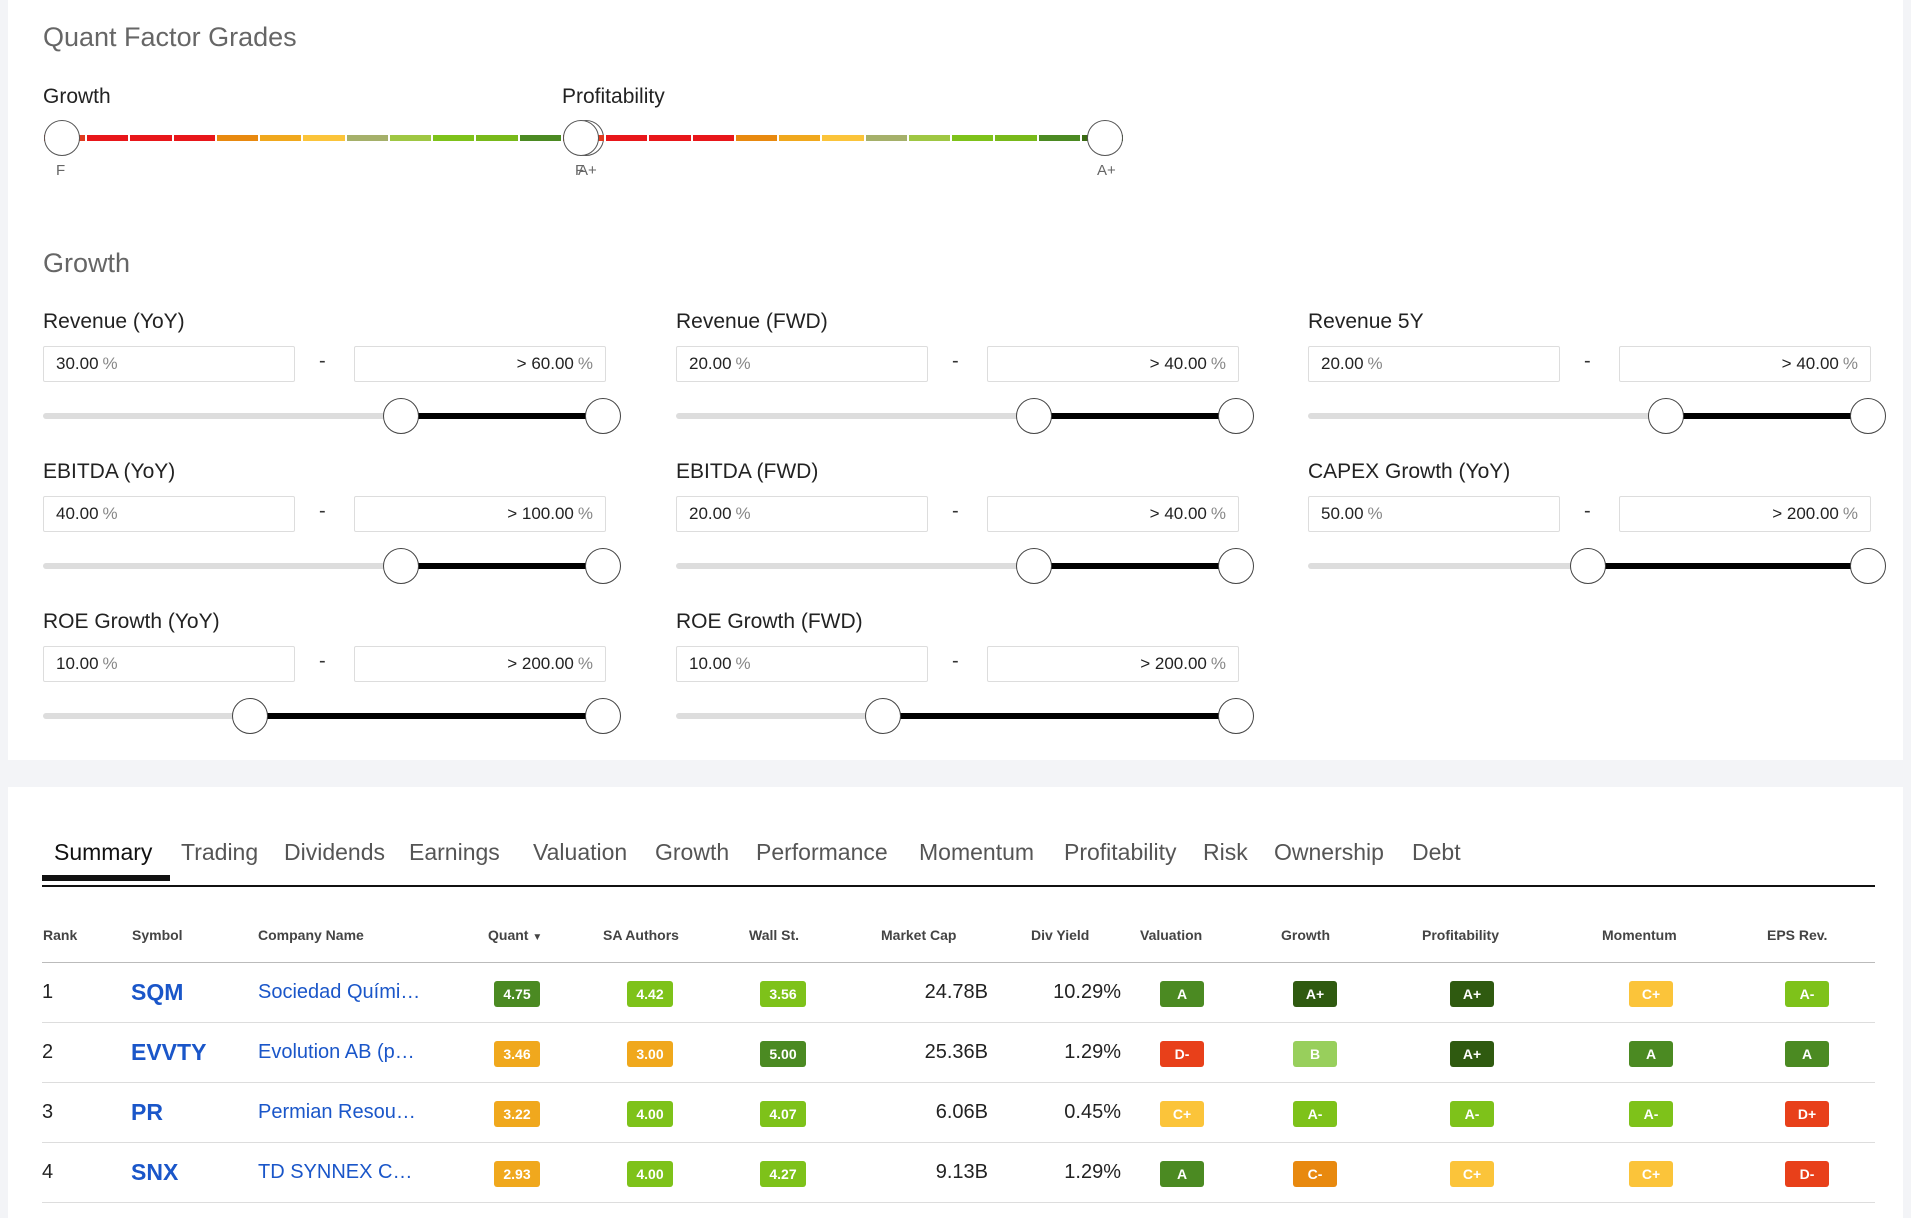 The image size is (1911, 1218). Describe the element at coordinates (480, 364) in the screenshot. I see `filter-max-input: > 60.00%` at that location.